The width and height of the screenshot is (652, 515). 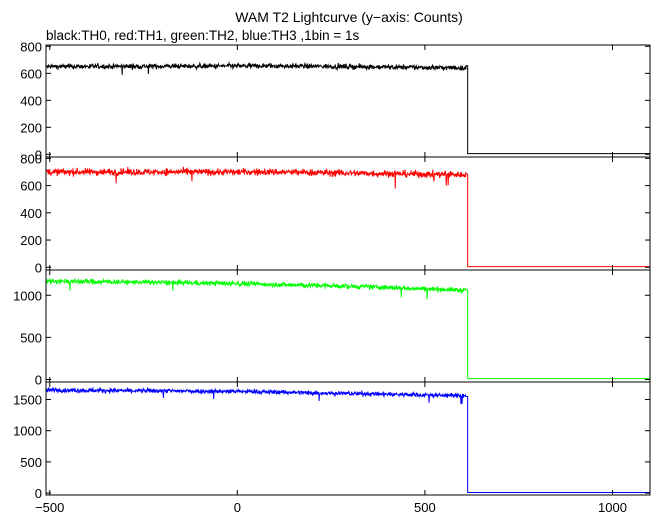 I want to click on x-tick-label: 500, so click(x=425, y=507).